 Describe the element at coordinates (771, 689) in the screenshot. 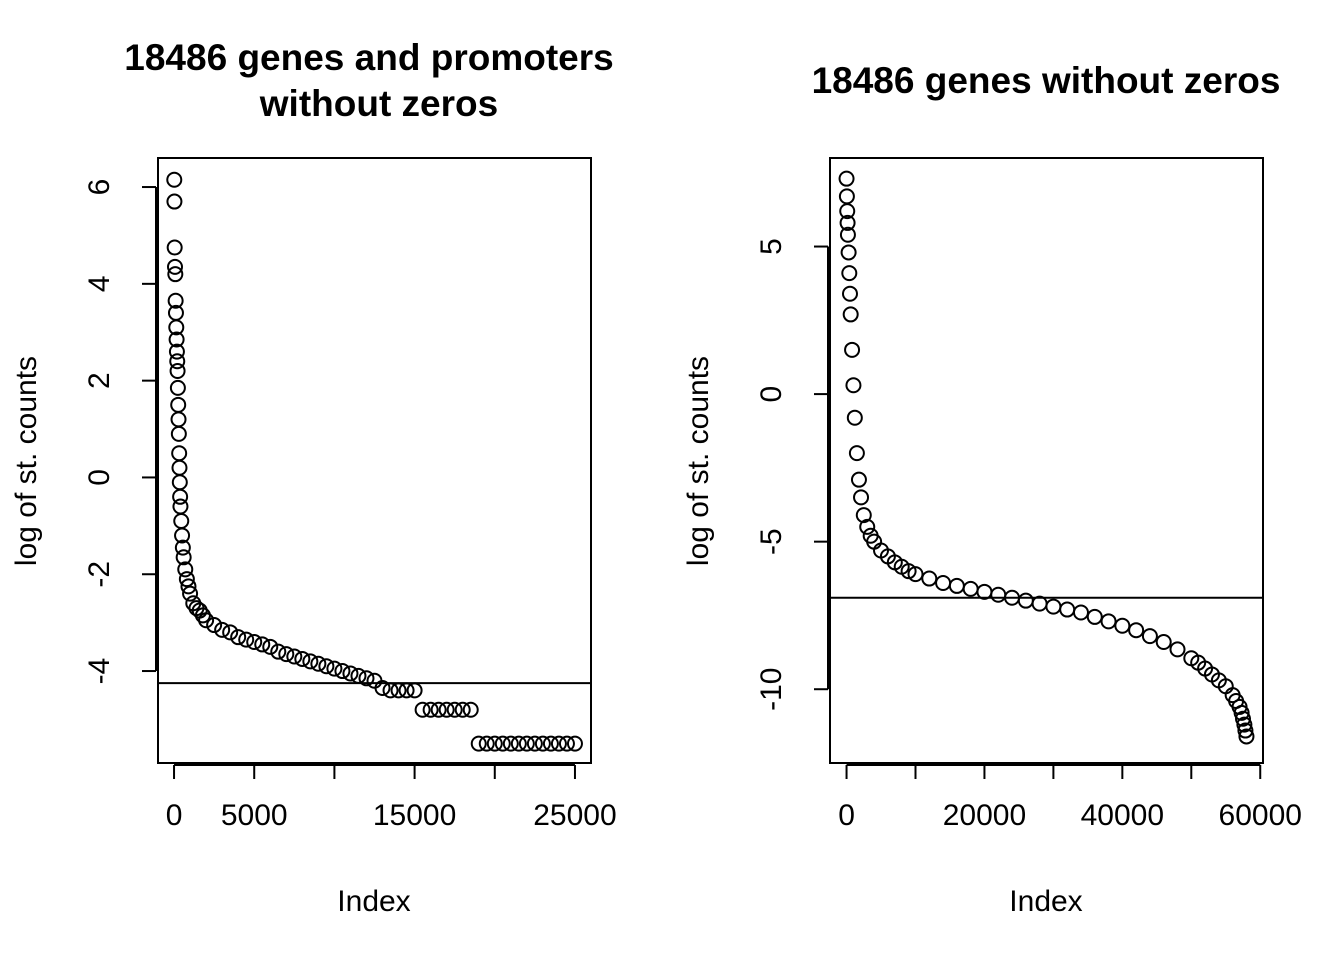

I see `y-tick-label: -10` at that location.